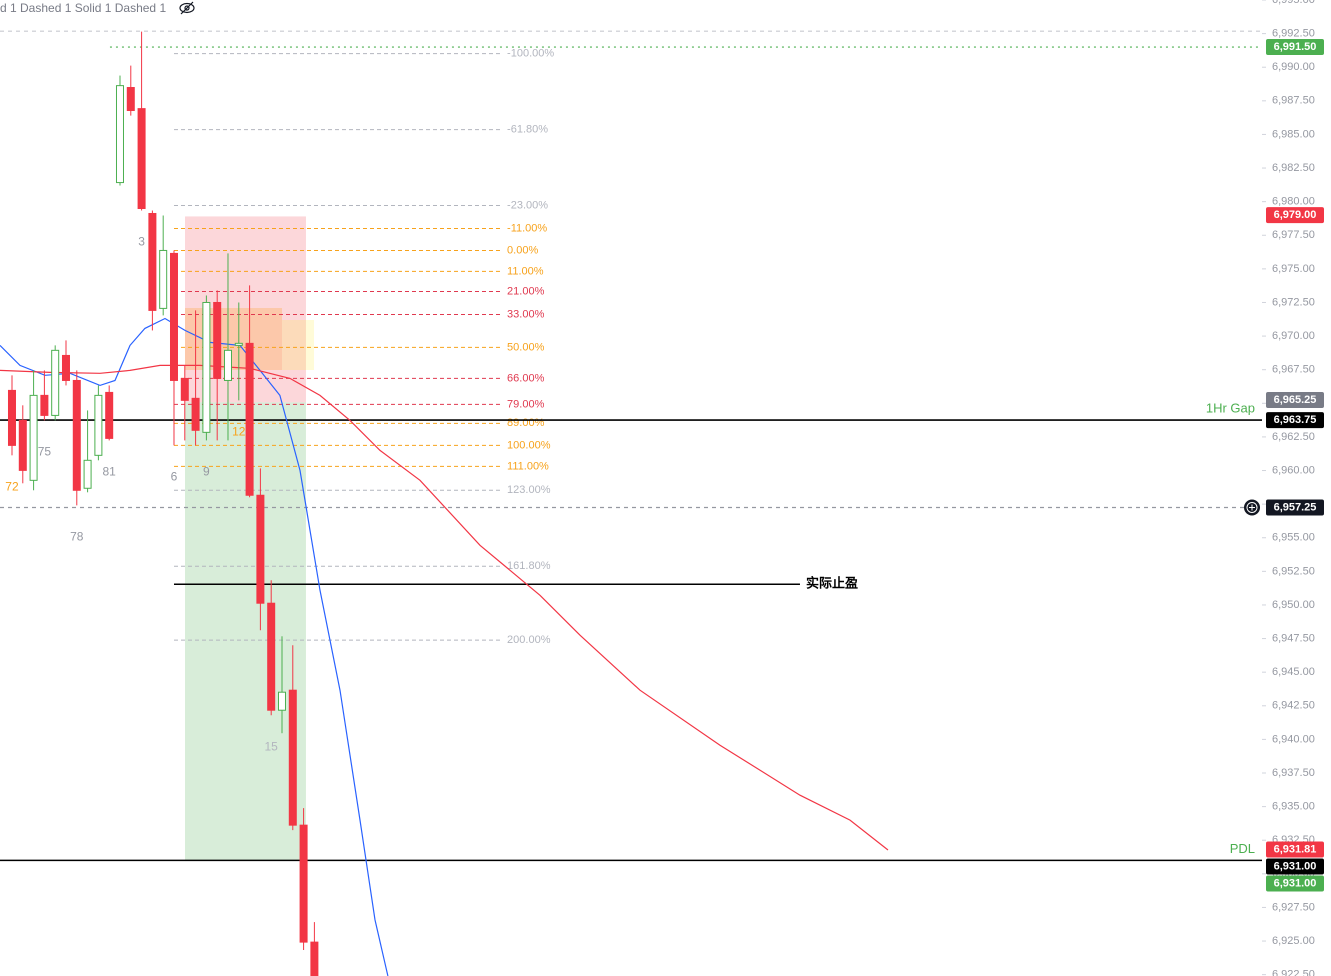 The image size is (1331, 976). Describe the element at coordinates (174, 477) in the screenshot. I see `bar-count-label: 6` at that location.